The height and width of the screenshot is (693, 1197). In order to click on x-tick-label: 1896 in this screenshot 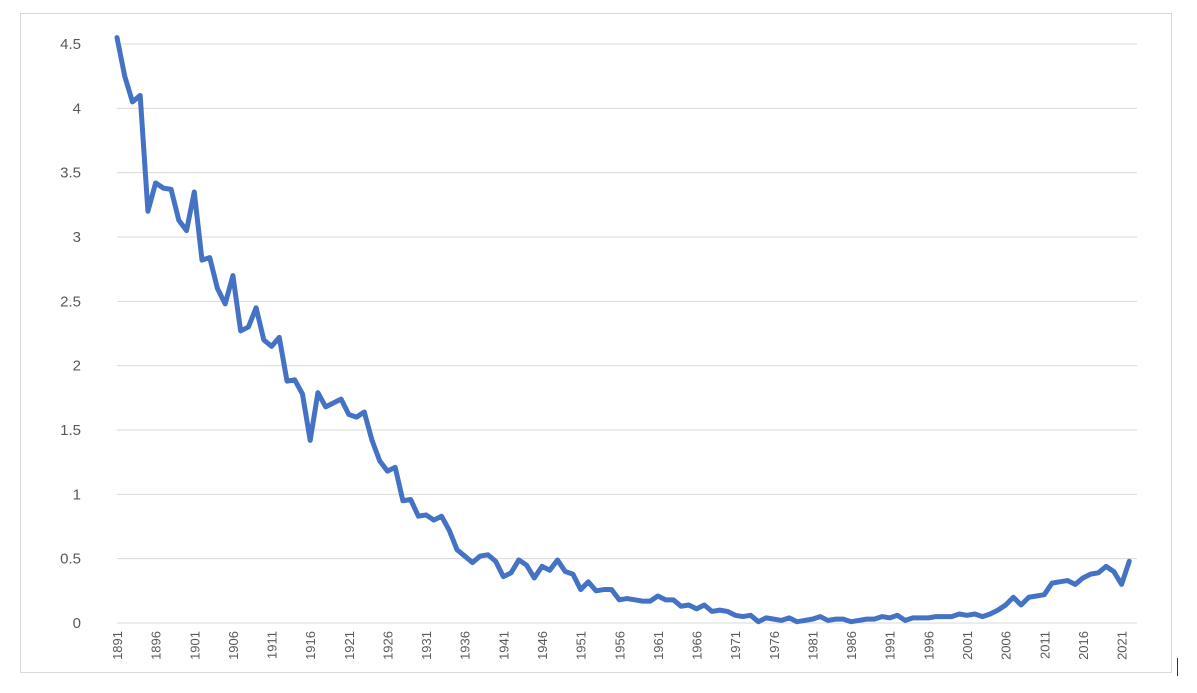, I will do `click(156, 645)`.